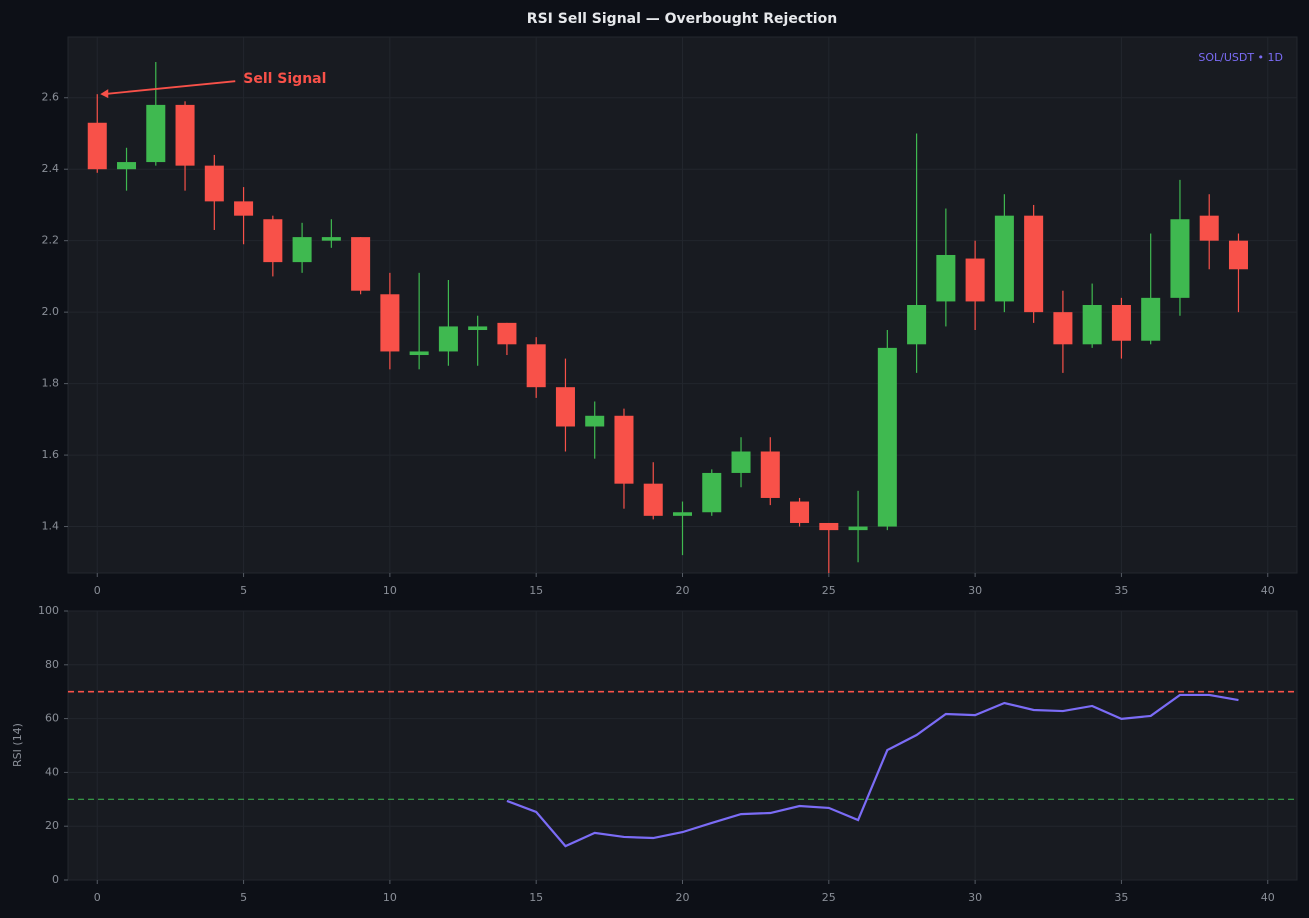 The height and width of the screenshot is (918, 1309). What do you see at coordinates (51, 383) in the screenshot?
I see `y-tick-label: 1.8` at bounding box center [51, 383].